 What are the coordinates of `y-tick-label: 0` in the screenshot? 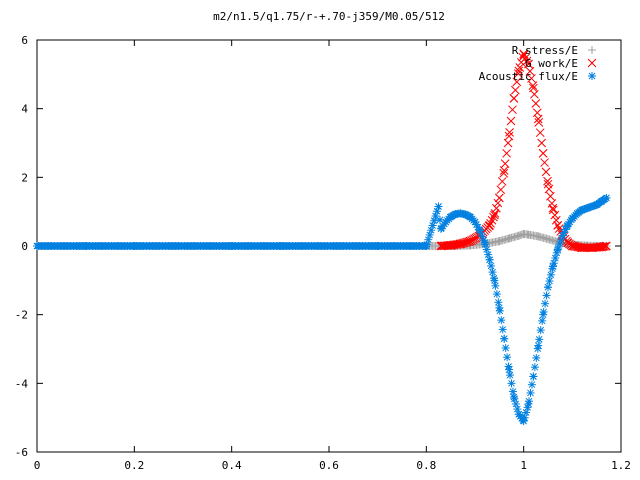 It's located at (24, 246).